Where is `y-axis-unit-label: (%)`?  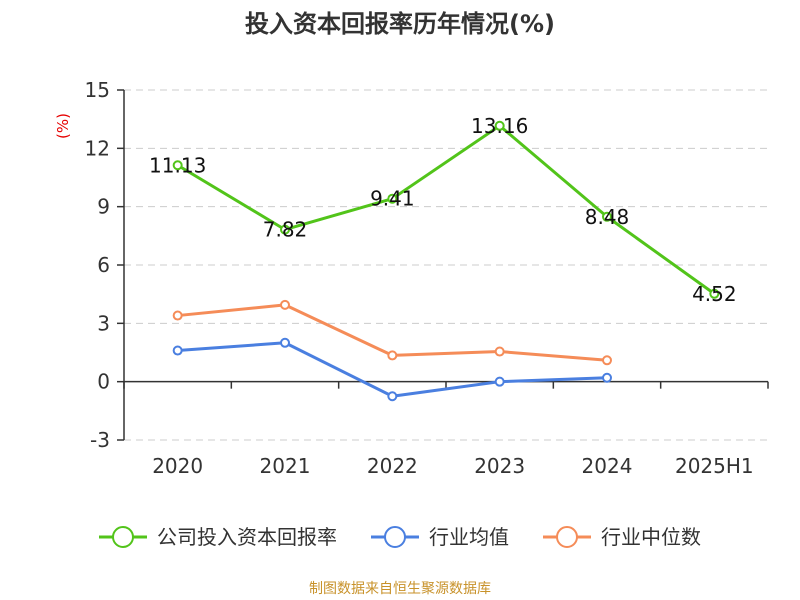
y-axis-unit-label: (%) is located at coordinates (63, 126).